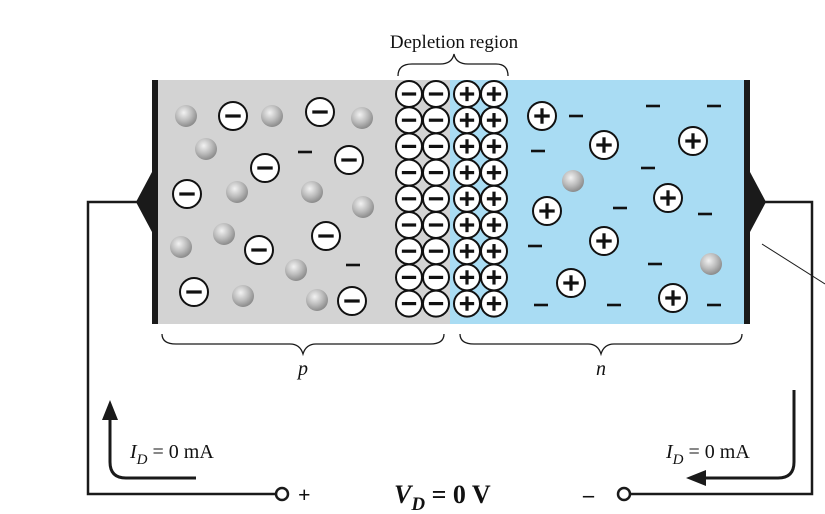 This screenshot has height=514, width=825. Describe the element at coordinates (155, 202) in the screenshot. I see `left-contact` at that location.